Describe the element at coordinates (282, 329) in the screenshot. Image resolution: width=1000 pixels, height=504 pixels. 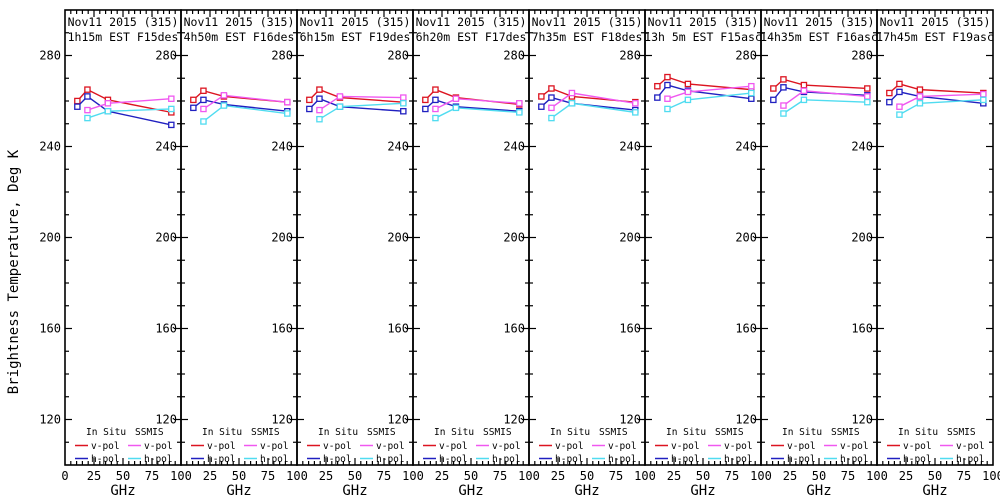
I see `y-tick-label: 160` at that location.